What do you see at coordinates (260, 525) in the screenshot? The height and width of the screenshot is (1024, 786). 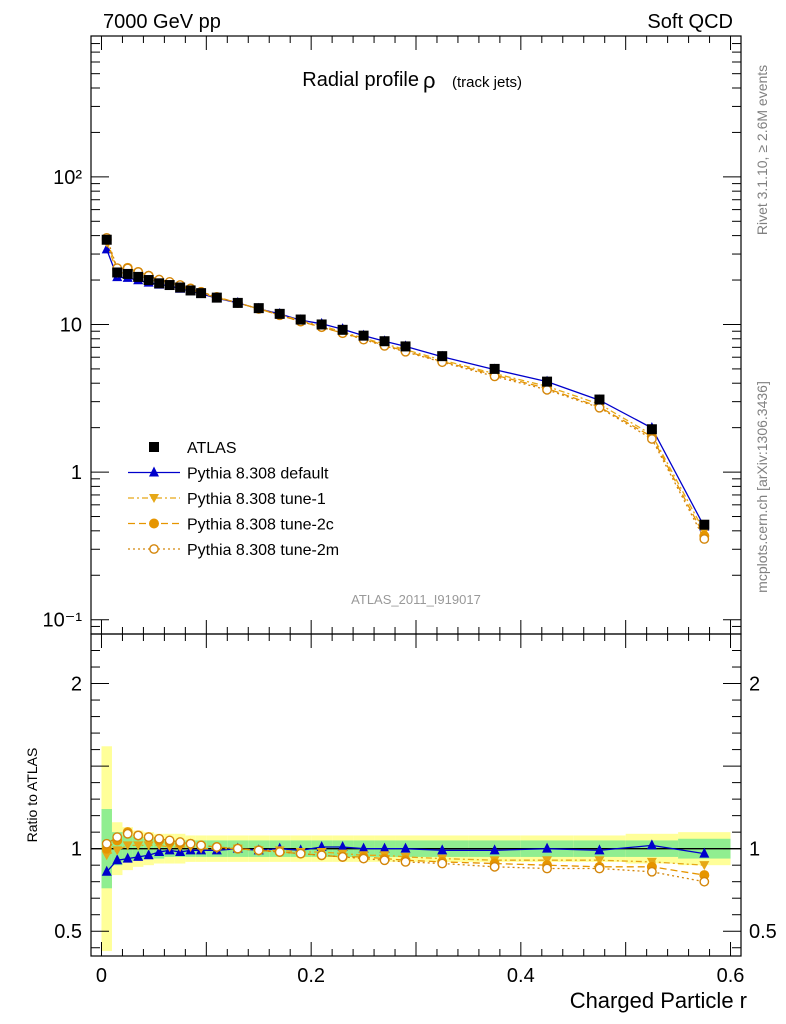 I see `legend-label-tune2c: Pythia 8.308 tune-2c` at bounding box center [260, 525].